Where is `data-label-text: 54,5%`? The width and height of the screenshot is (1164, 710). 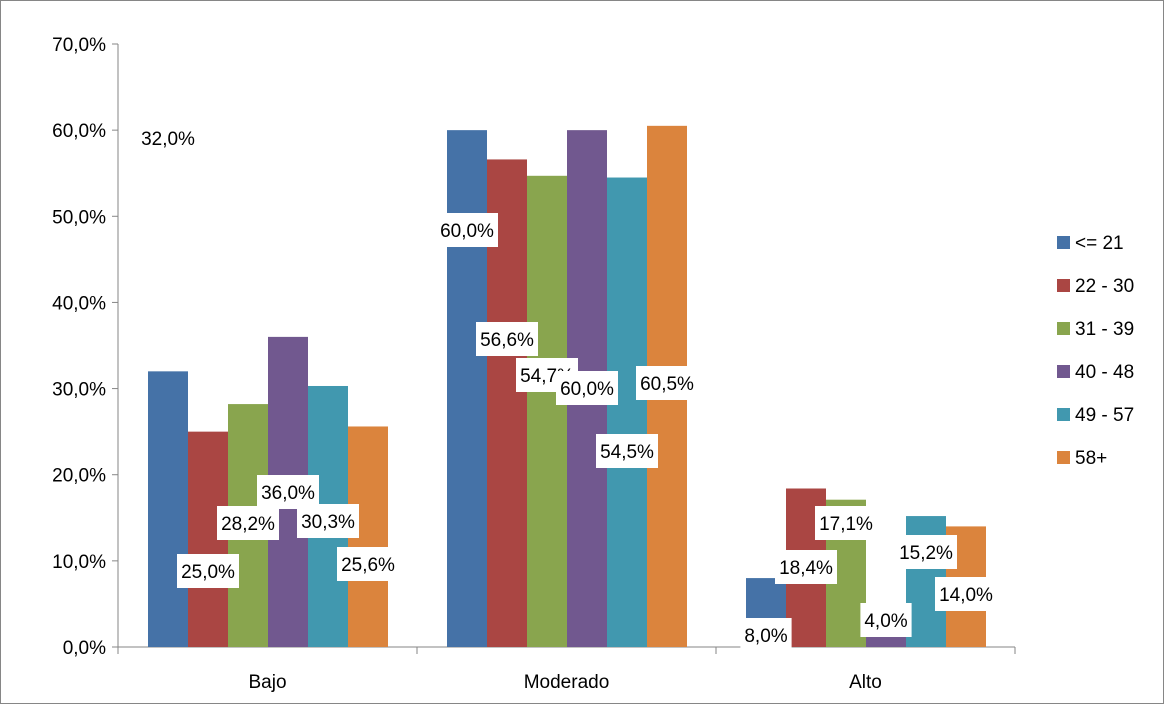 data-label-text: 54,5% is located at coordinates (627, 452).